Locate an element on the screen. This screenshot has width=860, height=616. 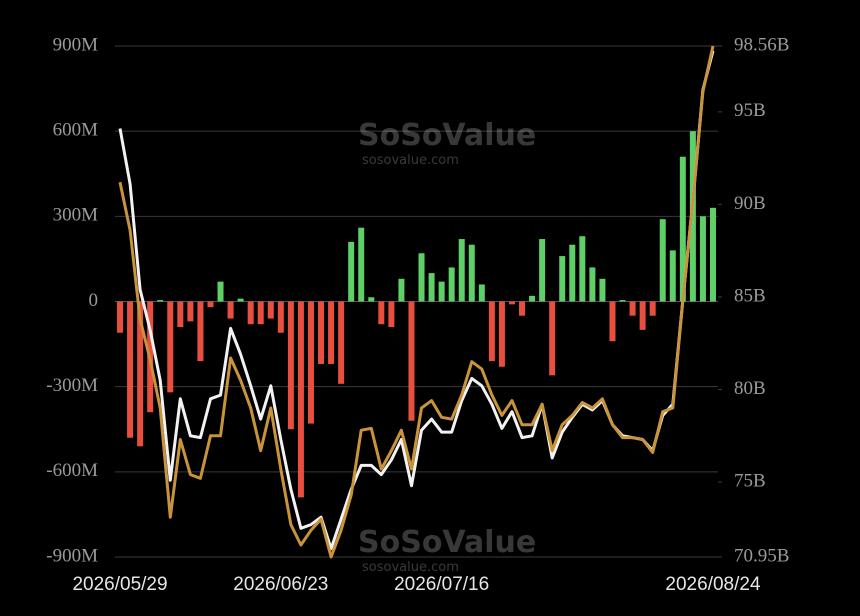
y-tick-label: 0 is located at coordinates (94, 300).